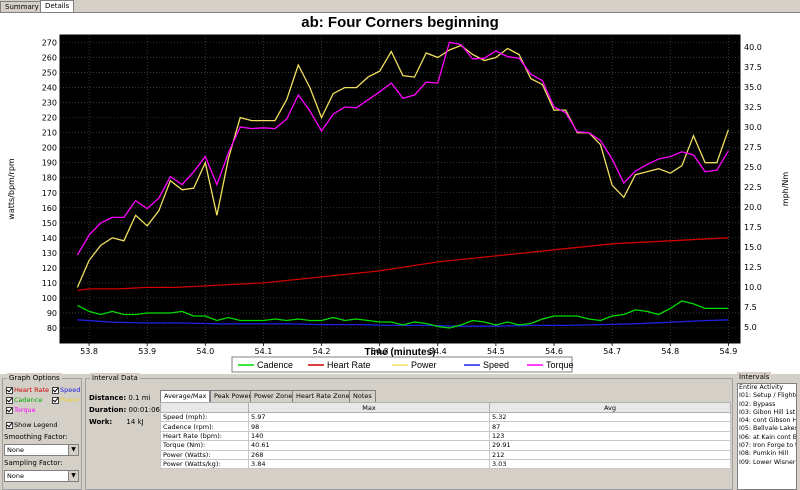 This screenshot has width=800, height=490. What do you see at coordinates (9, 400) in the screenshot?
I see `checkbox-cadence-box` at bounding box center [9, 400].